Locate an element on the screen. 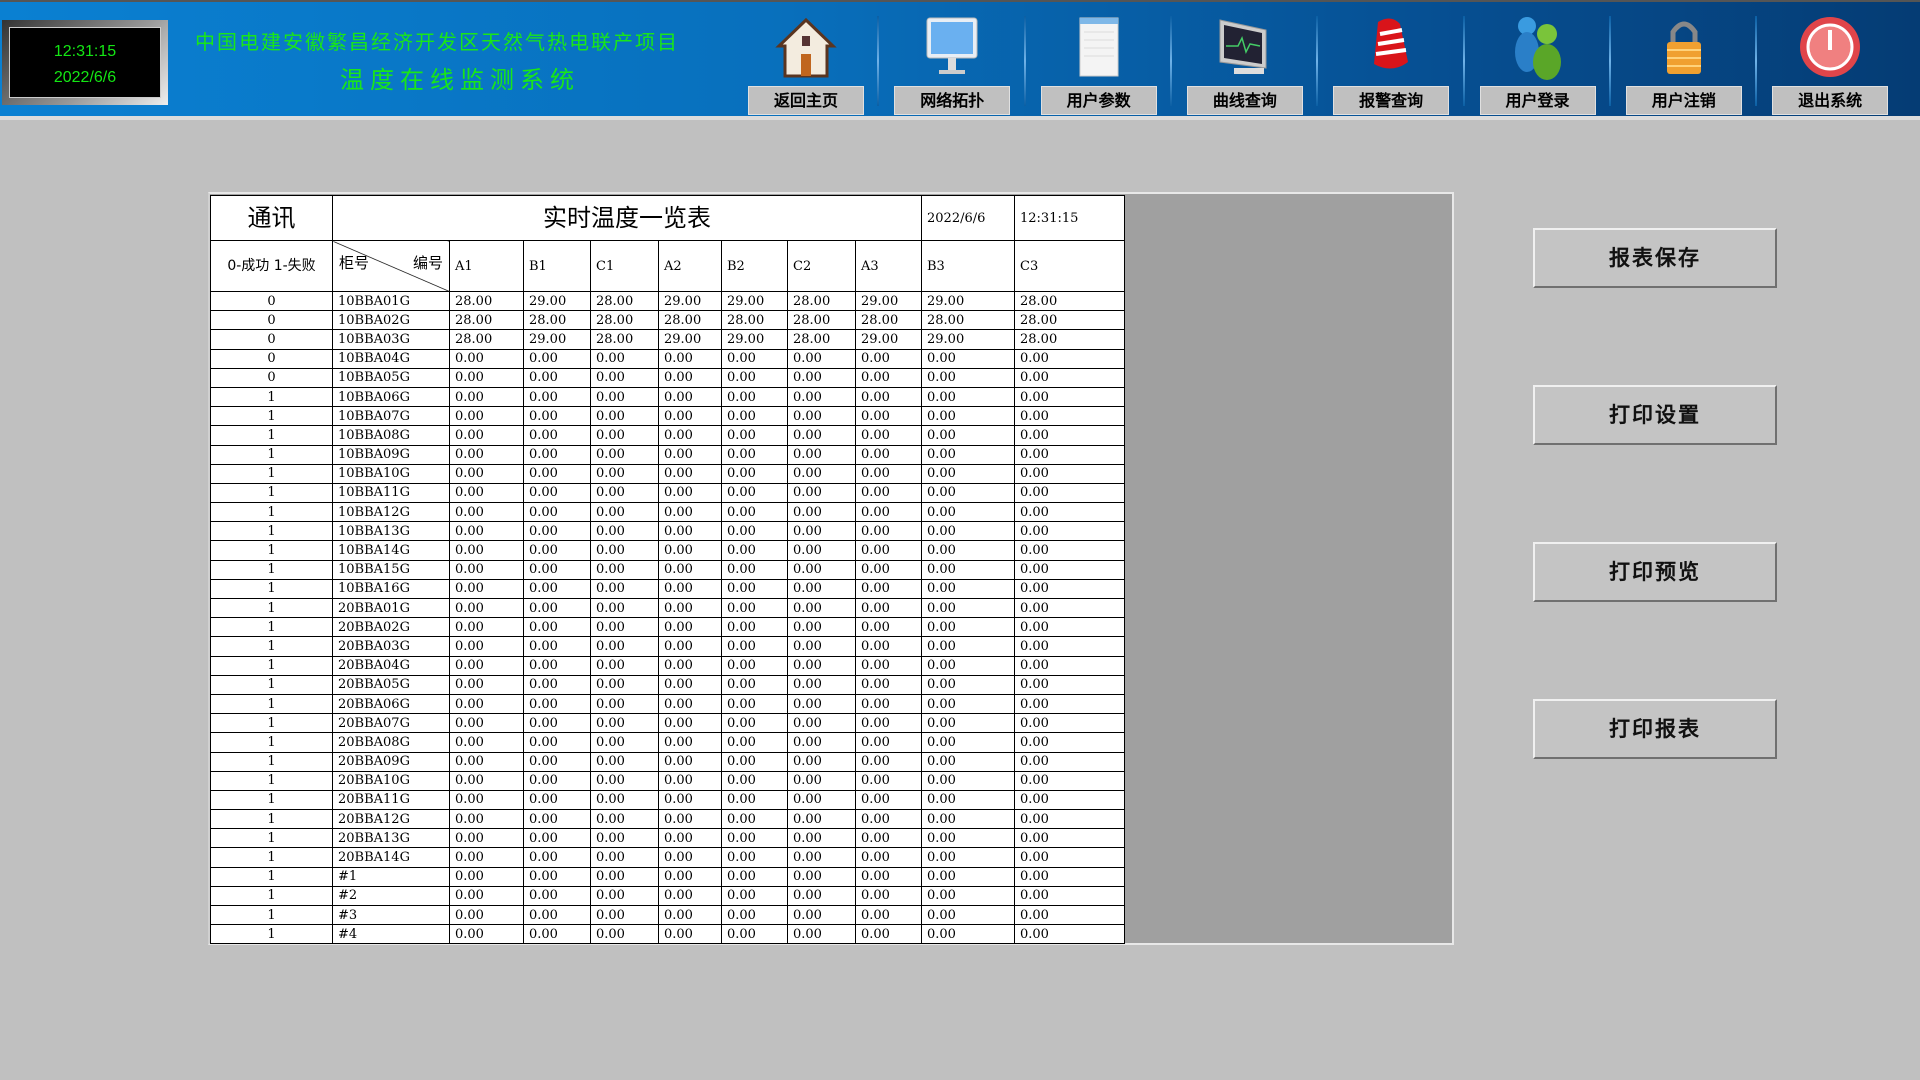  cabinet-id-cell: 10BBA12G is located at coordinates (391, 512).